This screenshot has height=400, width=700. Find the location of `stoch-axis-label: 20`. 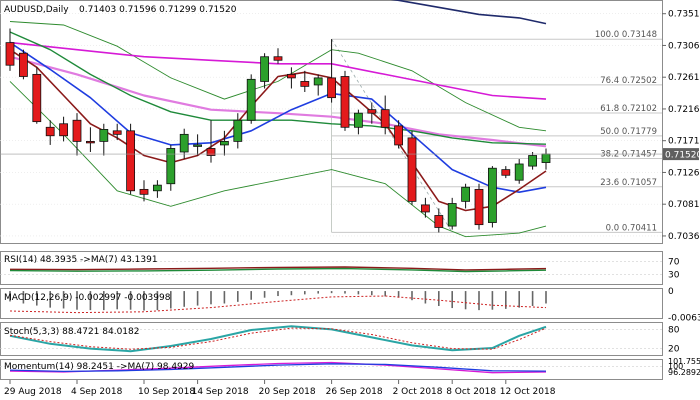

stoch-axis-label: 20 is located at coordinates (674, 350).